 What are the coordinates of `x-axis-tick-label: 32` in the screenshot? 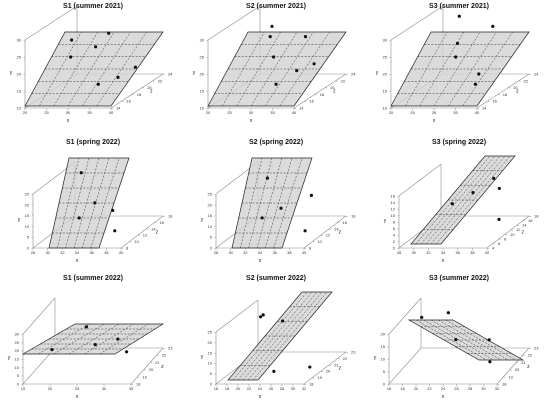 It's located at (245, 252).